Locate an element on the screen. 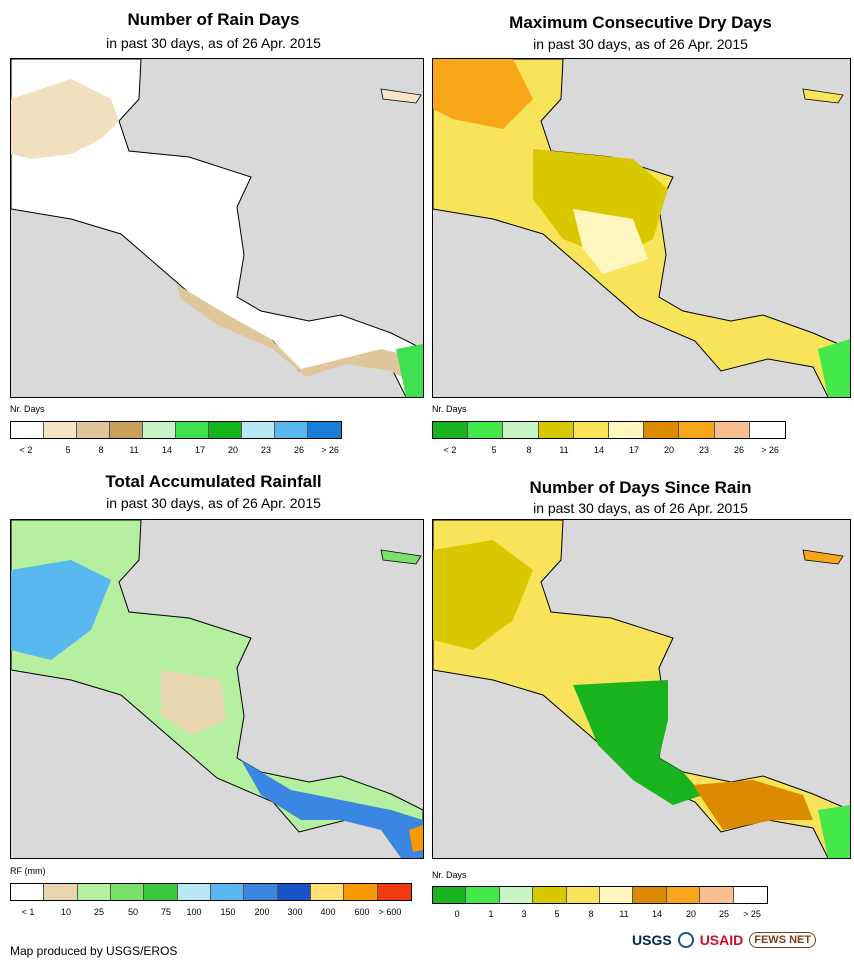 This screenshot has width=854, height=970. legend-dry-days is located at coordinates (609, 430).